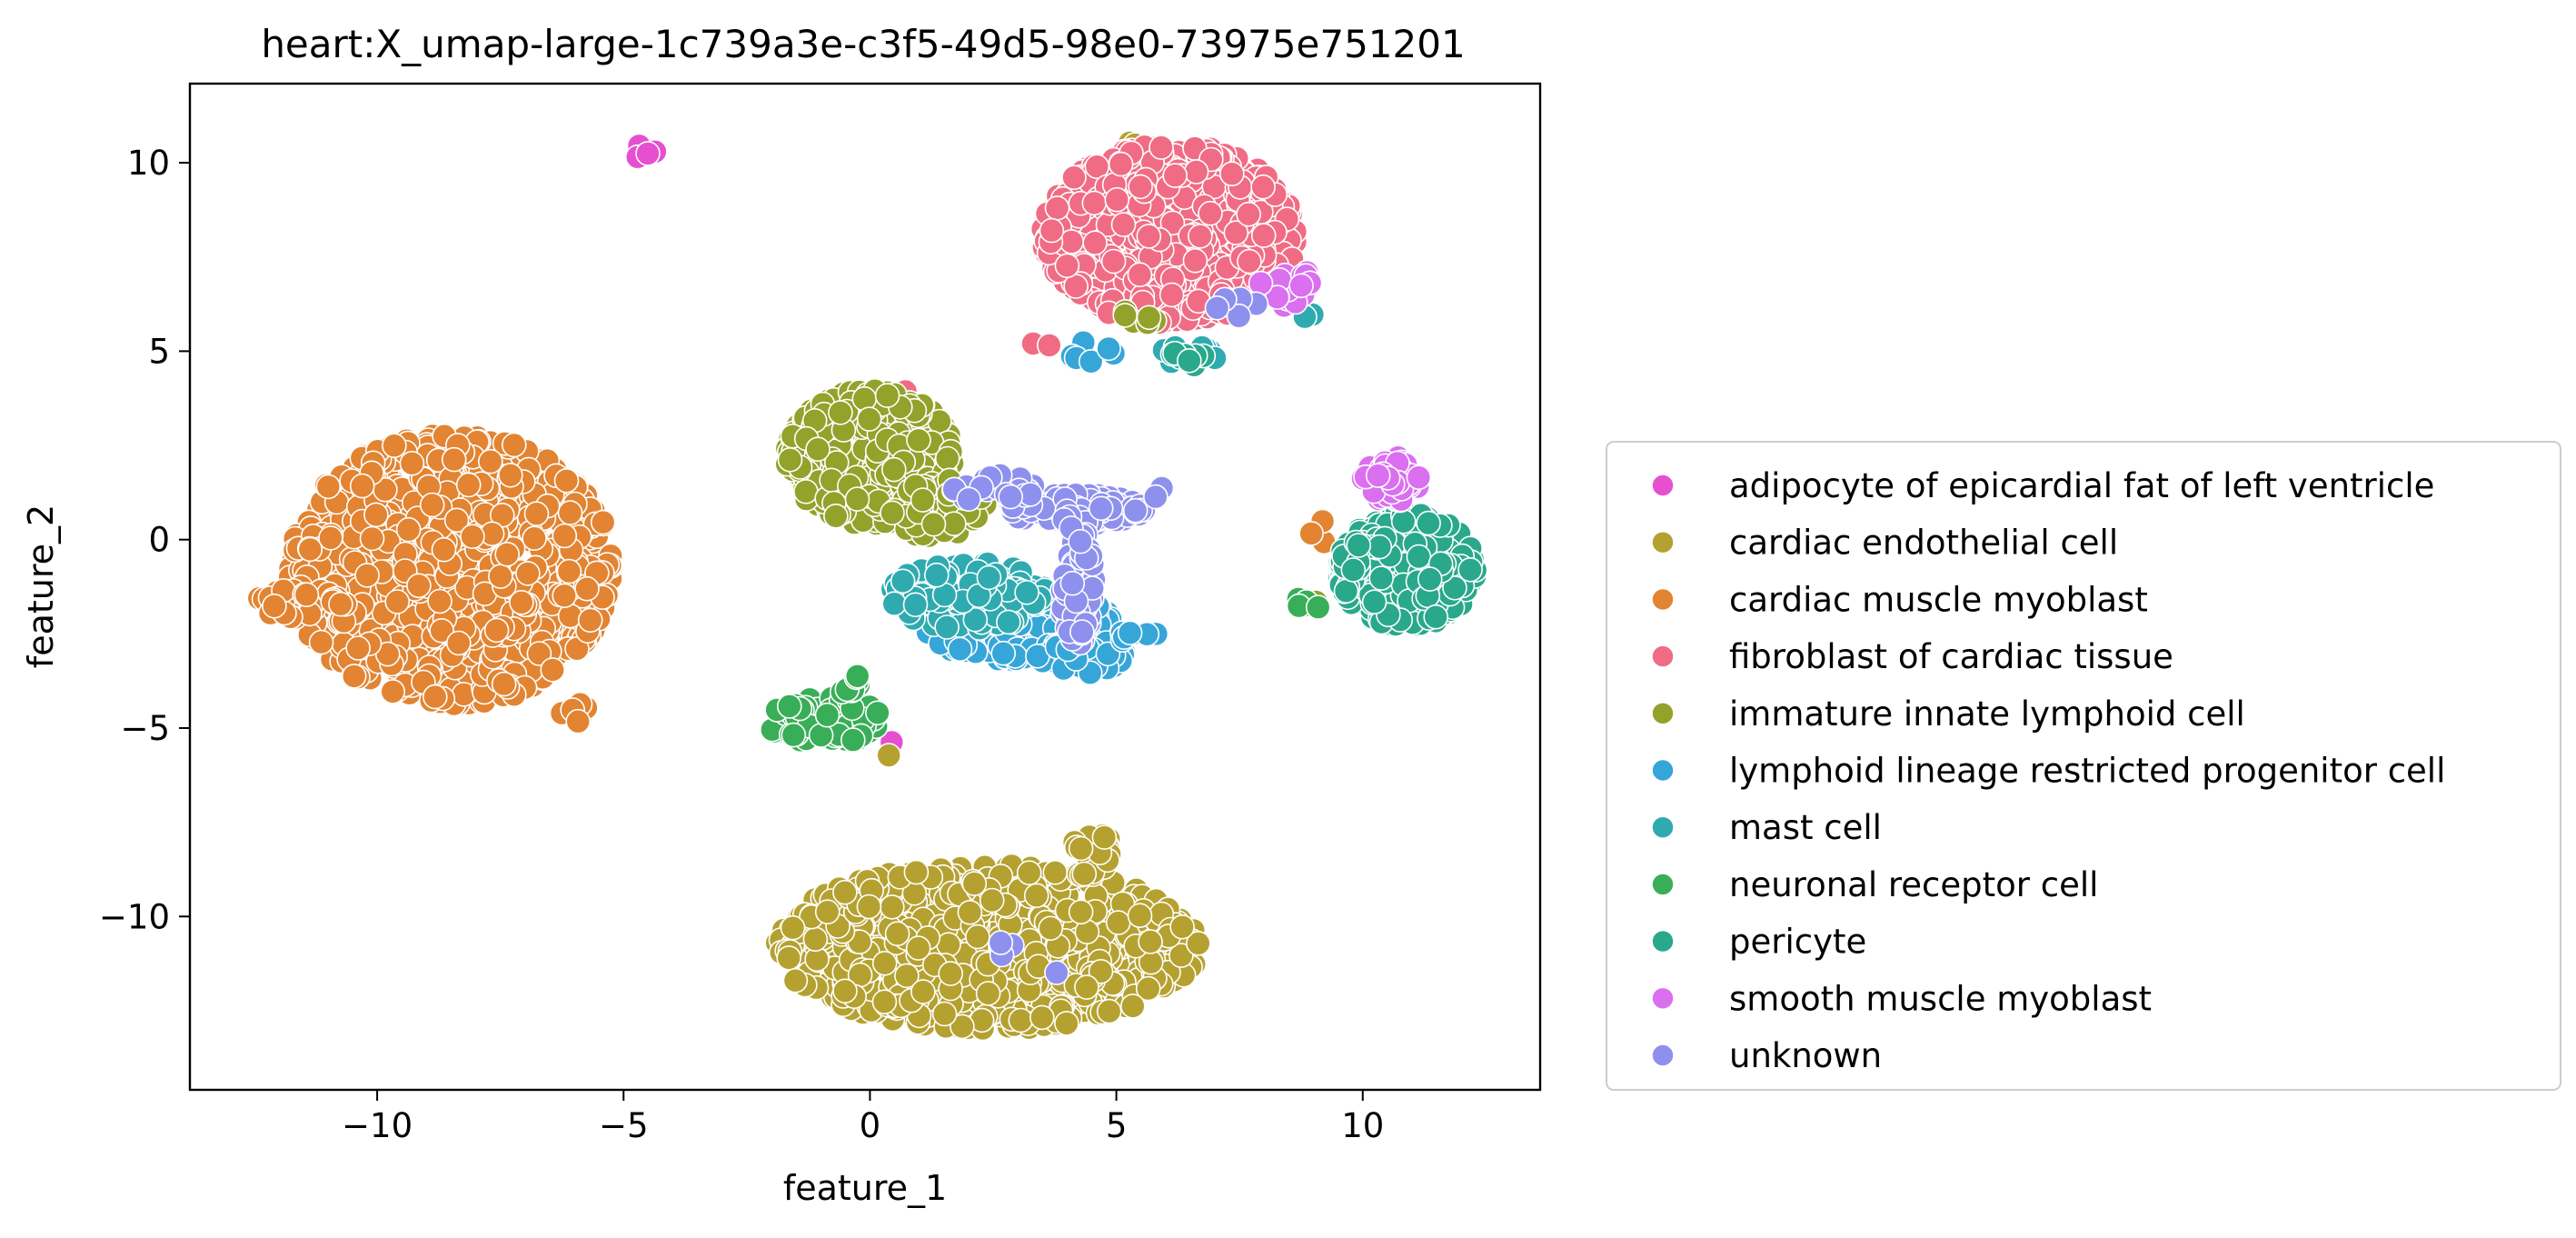 The width and height of the screenshot is (2576, 1238). What do you see at coordinates (1941, 998) in the screenshot?
I see `legend-label: smooth muscle myoblast` at bounding box center [1941, 998].